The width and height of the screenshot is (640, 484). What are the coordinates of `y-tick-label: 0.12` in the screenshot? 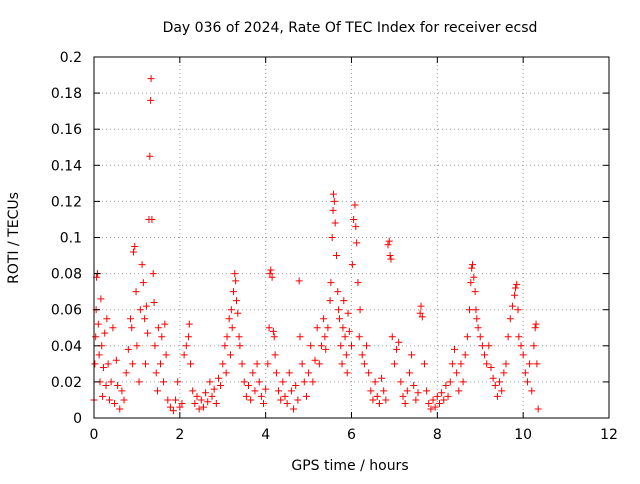 It's located at (66, 202).